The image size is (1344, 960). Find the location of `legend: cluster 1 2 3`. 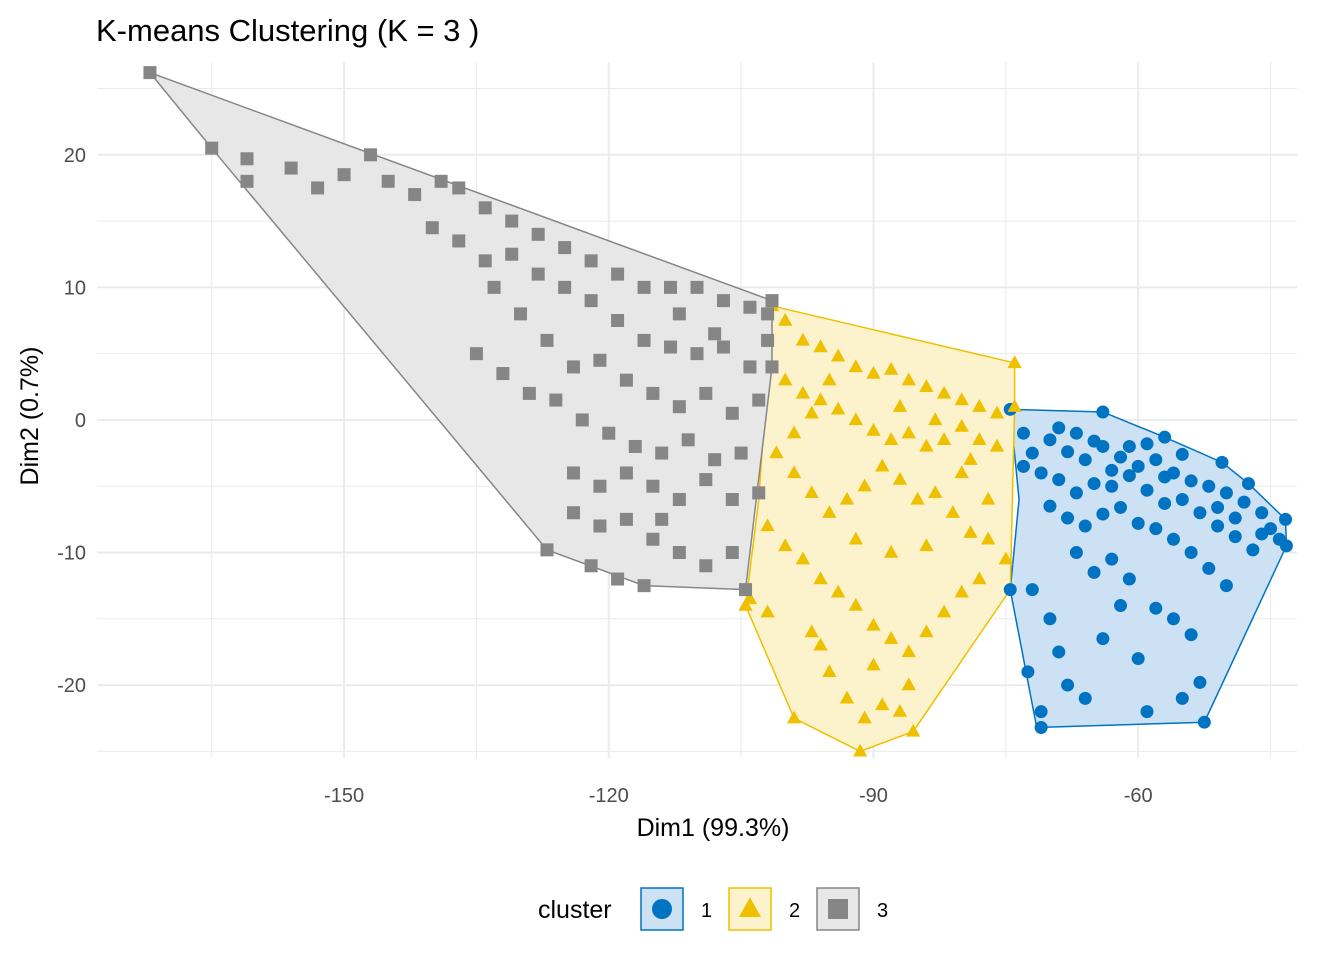

legend: cluster 1 2 3 is located at coordinates (713, 909).